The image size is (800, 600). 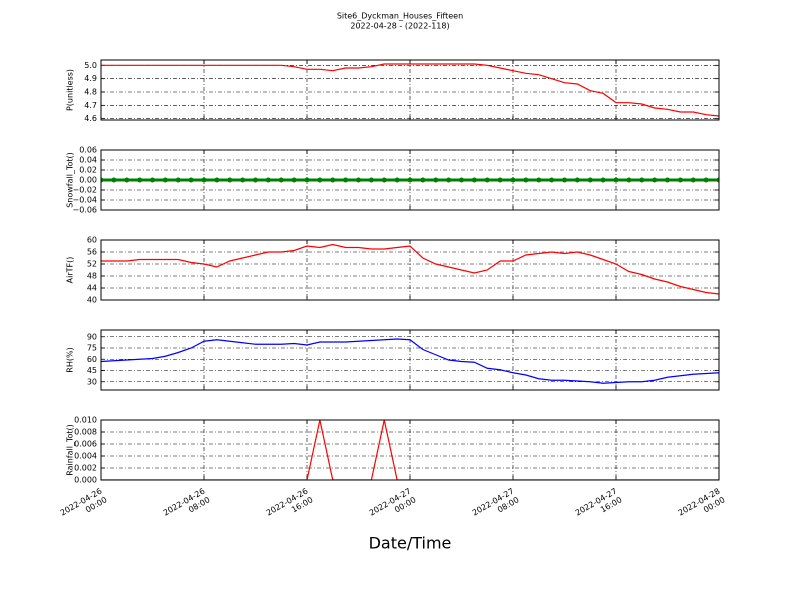 What do you see at coordinates (92, 370) in the screenshot?
I see `y-tick-label: 45` at bounding box center [92, 370].